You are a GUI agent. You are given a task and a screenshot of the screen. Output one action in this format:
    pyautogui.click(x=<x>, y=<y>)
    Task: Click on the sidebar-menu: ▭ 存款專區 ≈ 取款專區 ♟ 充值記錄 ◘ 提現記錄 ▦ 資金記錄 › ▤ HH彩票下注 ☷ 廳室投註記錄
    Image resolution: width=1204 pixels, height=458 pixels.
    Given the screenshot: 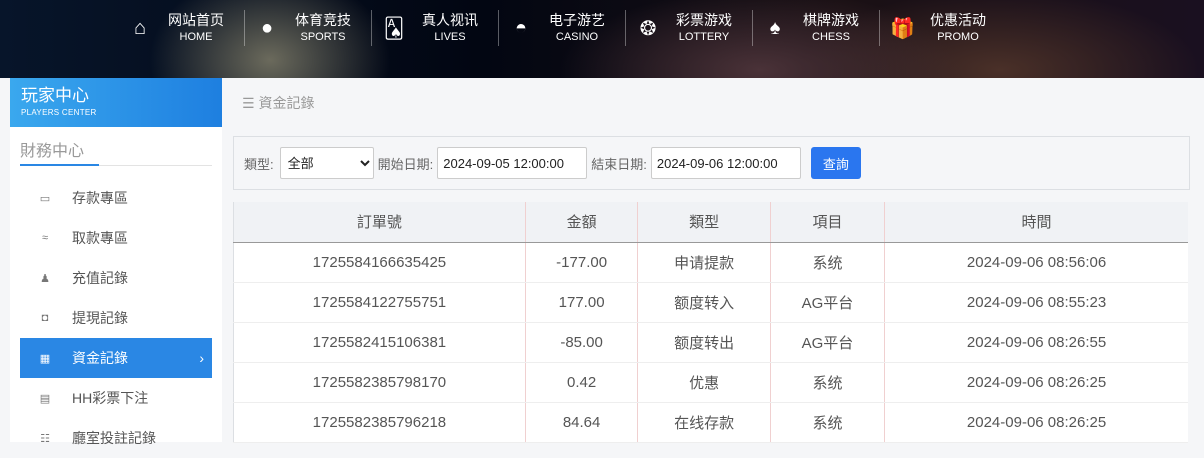 What is the action you would take?
    pyautogui.click(x=116, y=318)
    